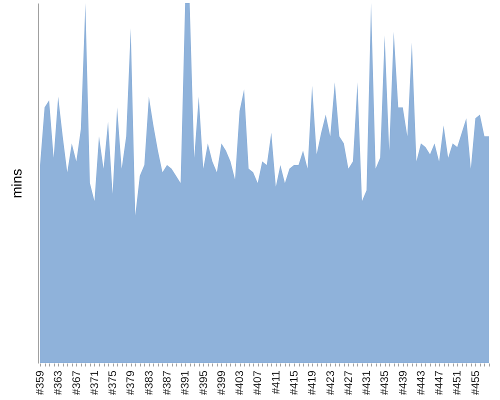 The width and height of the screenshot is (500, 400). I want to click on x-tick-label: #455, so click(476, 382).